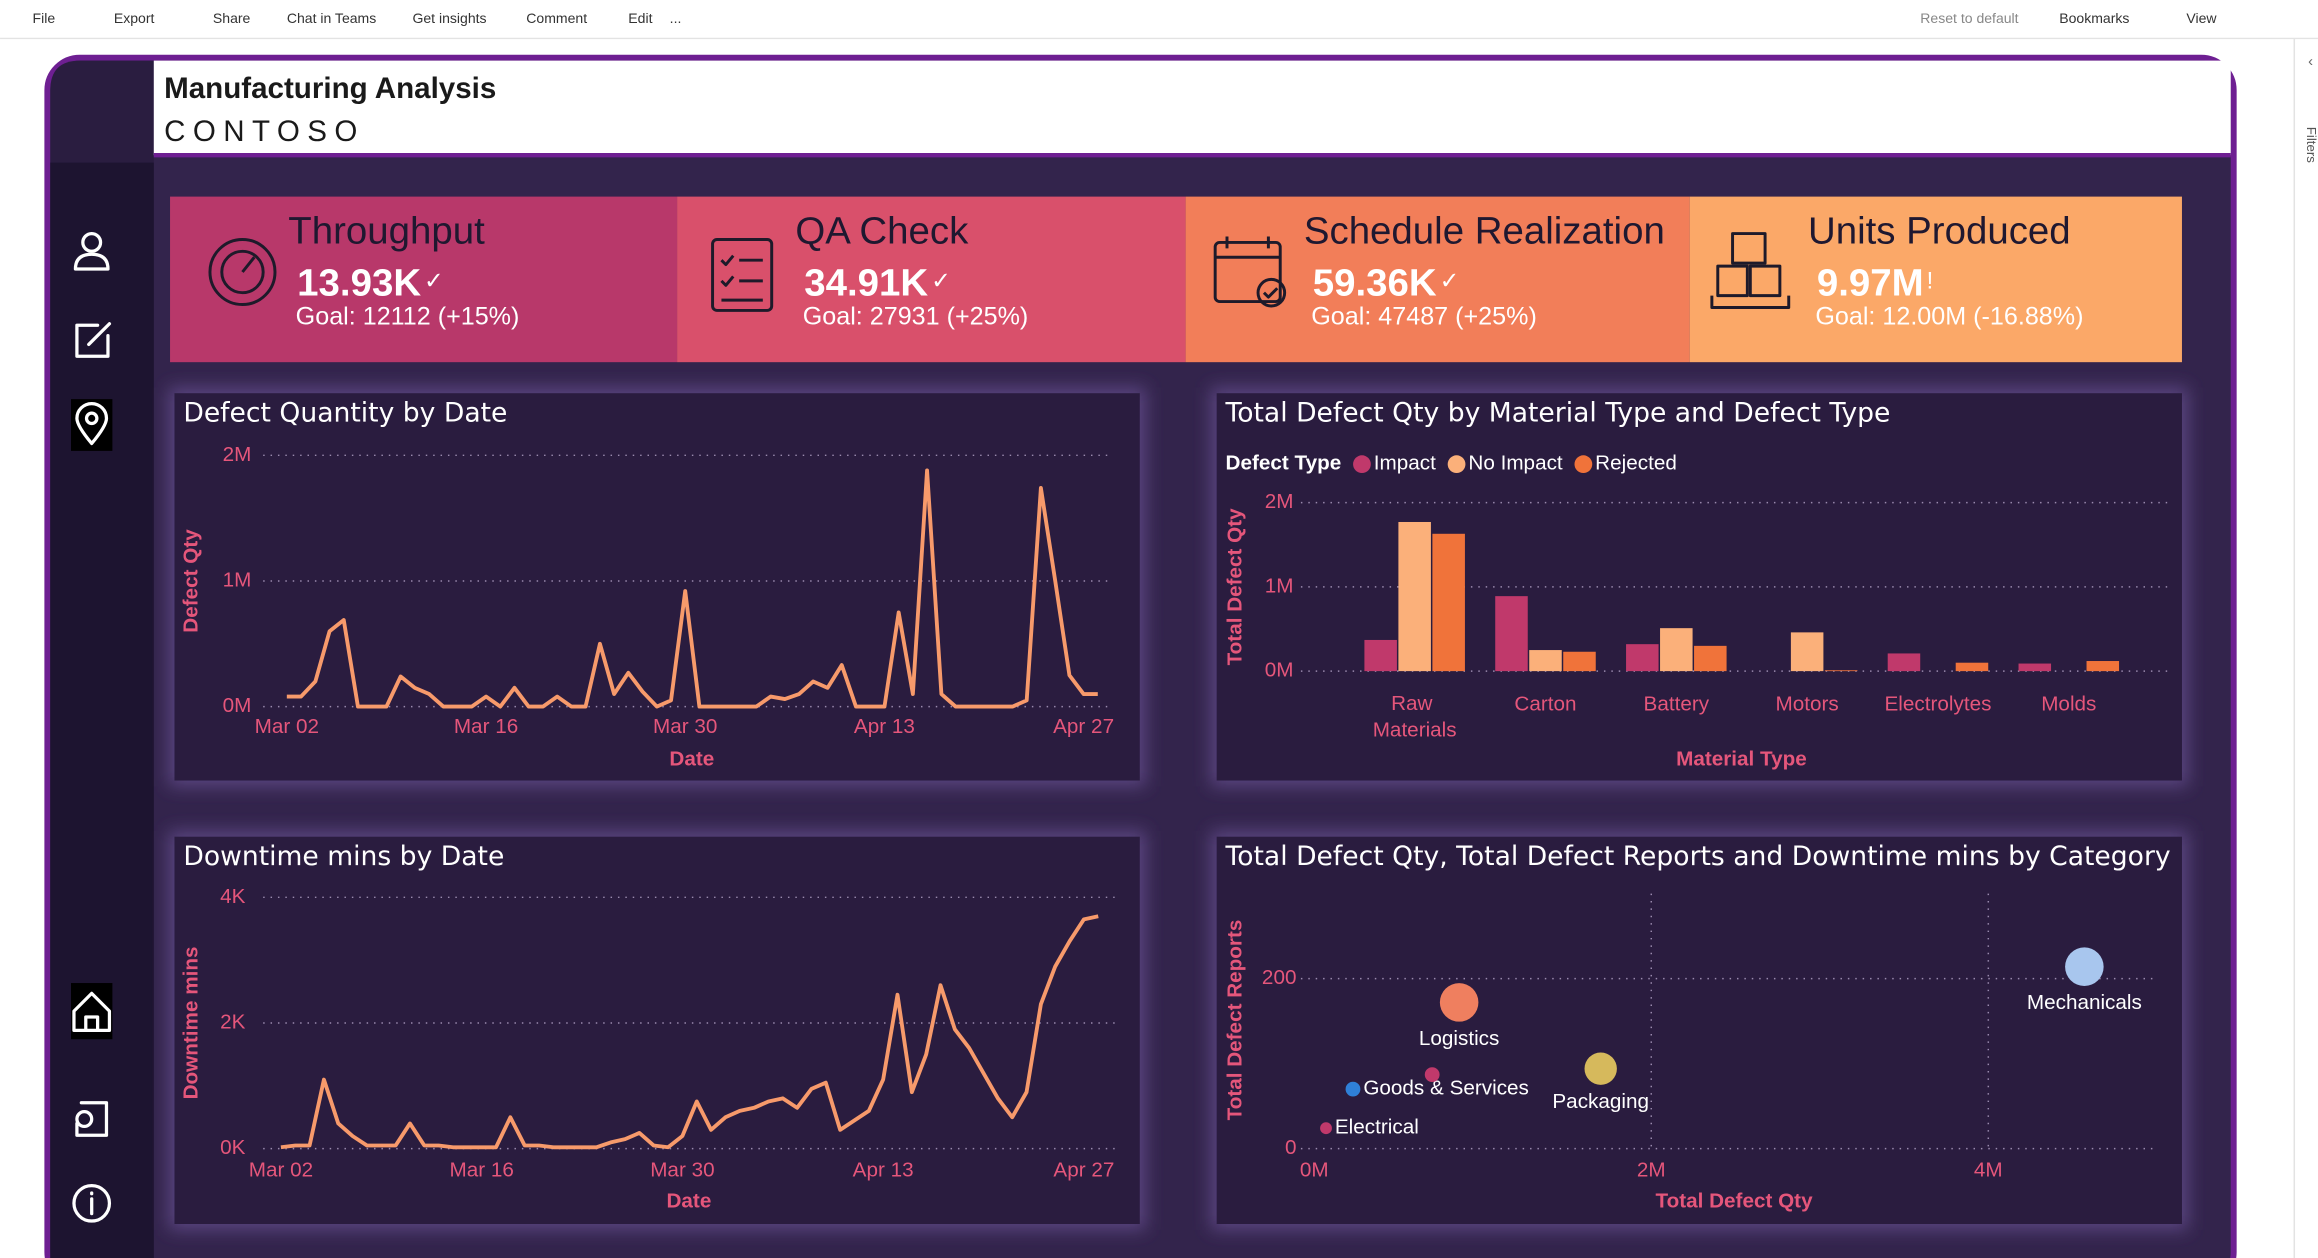  What do you see at coordinates (2310, 62) in the screenshot?
I see `filter-collapse: ‹` at bounding box center [2310, 62].